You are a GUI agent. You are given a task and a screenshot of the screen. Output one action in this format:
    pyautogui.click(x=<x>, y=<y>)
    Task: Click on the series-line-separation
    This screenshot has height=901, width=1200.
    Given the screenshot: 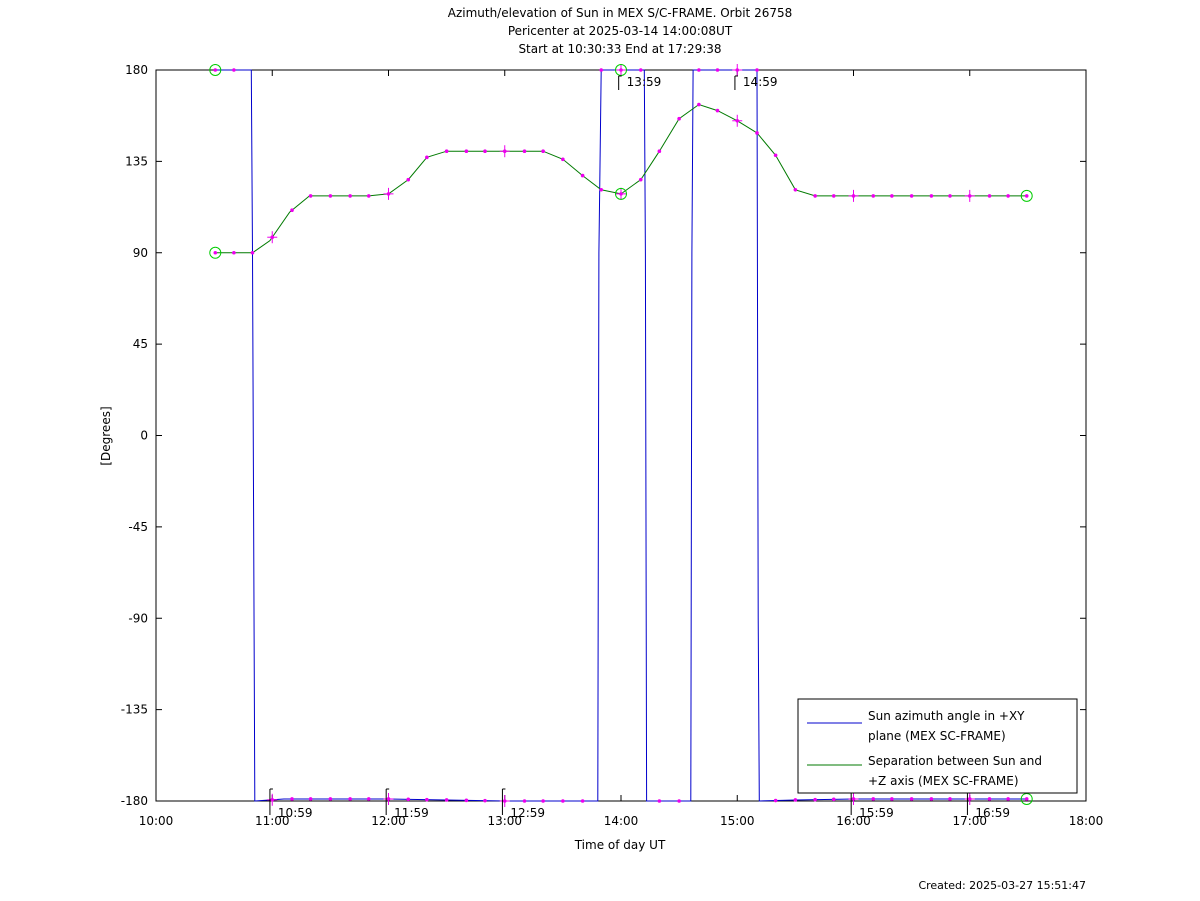 What is the action you would take?
    pyautogui.click(x=621, y=178)
    